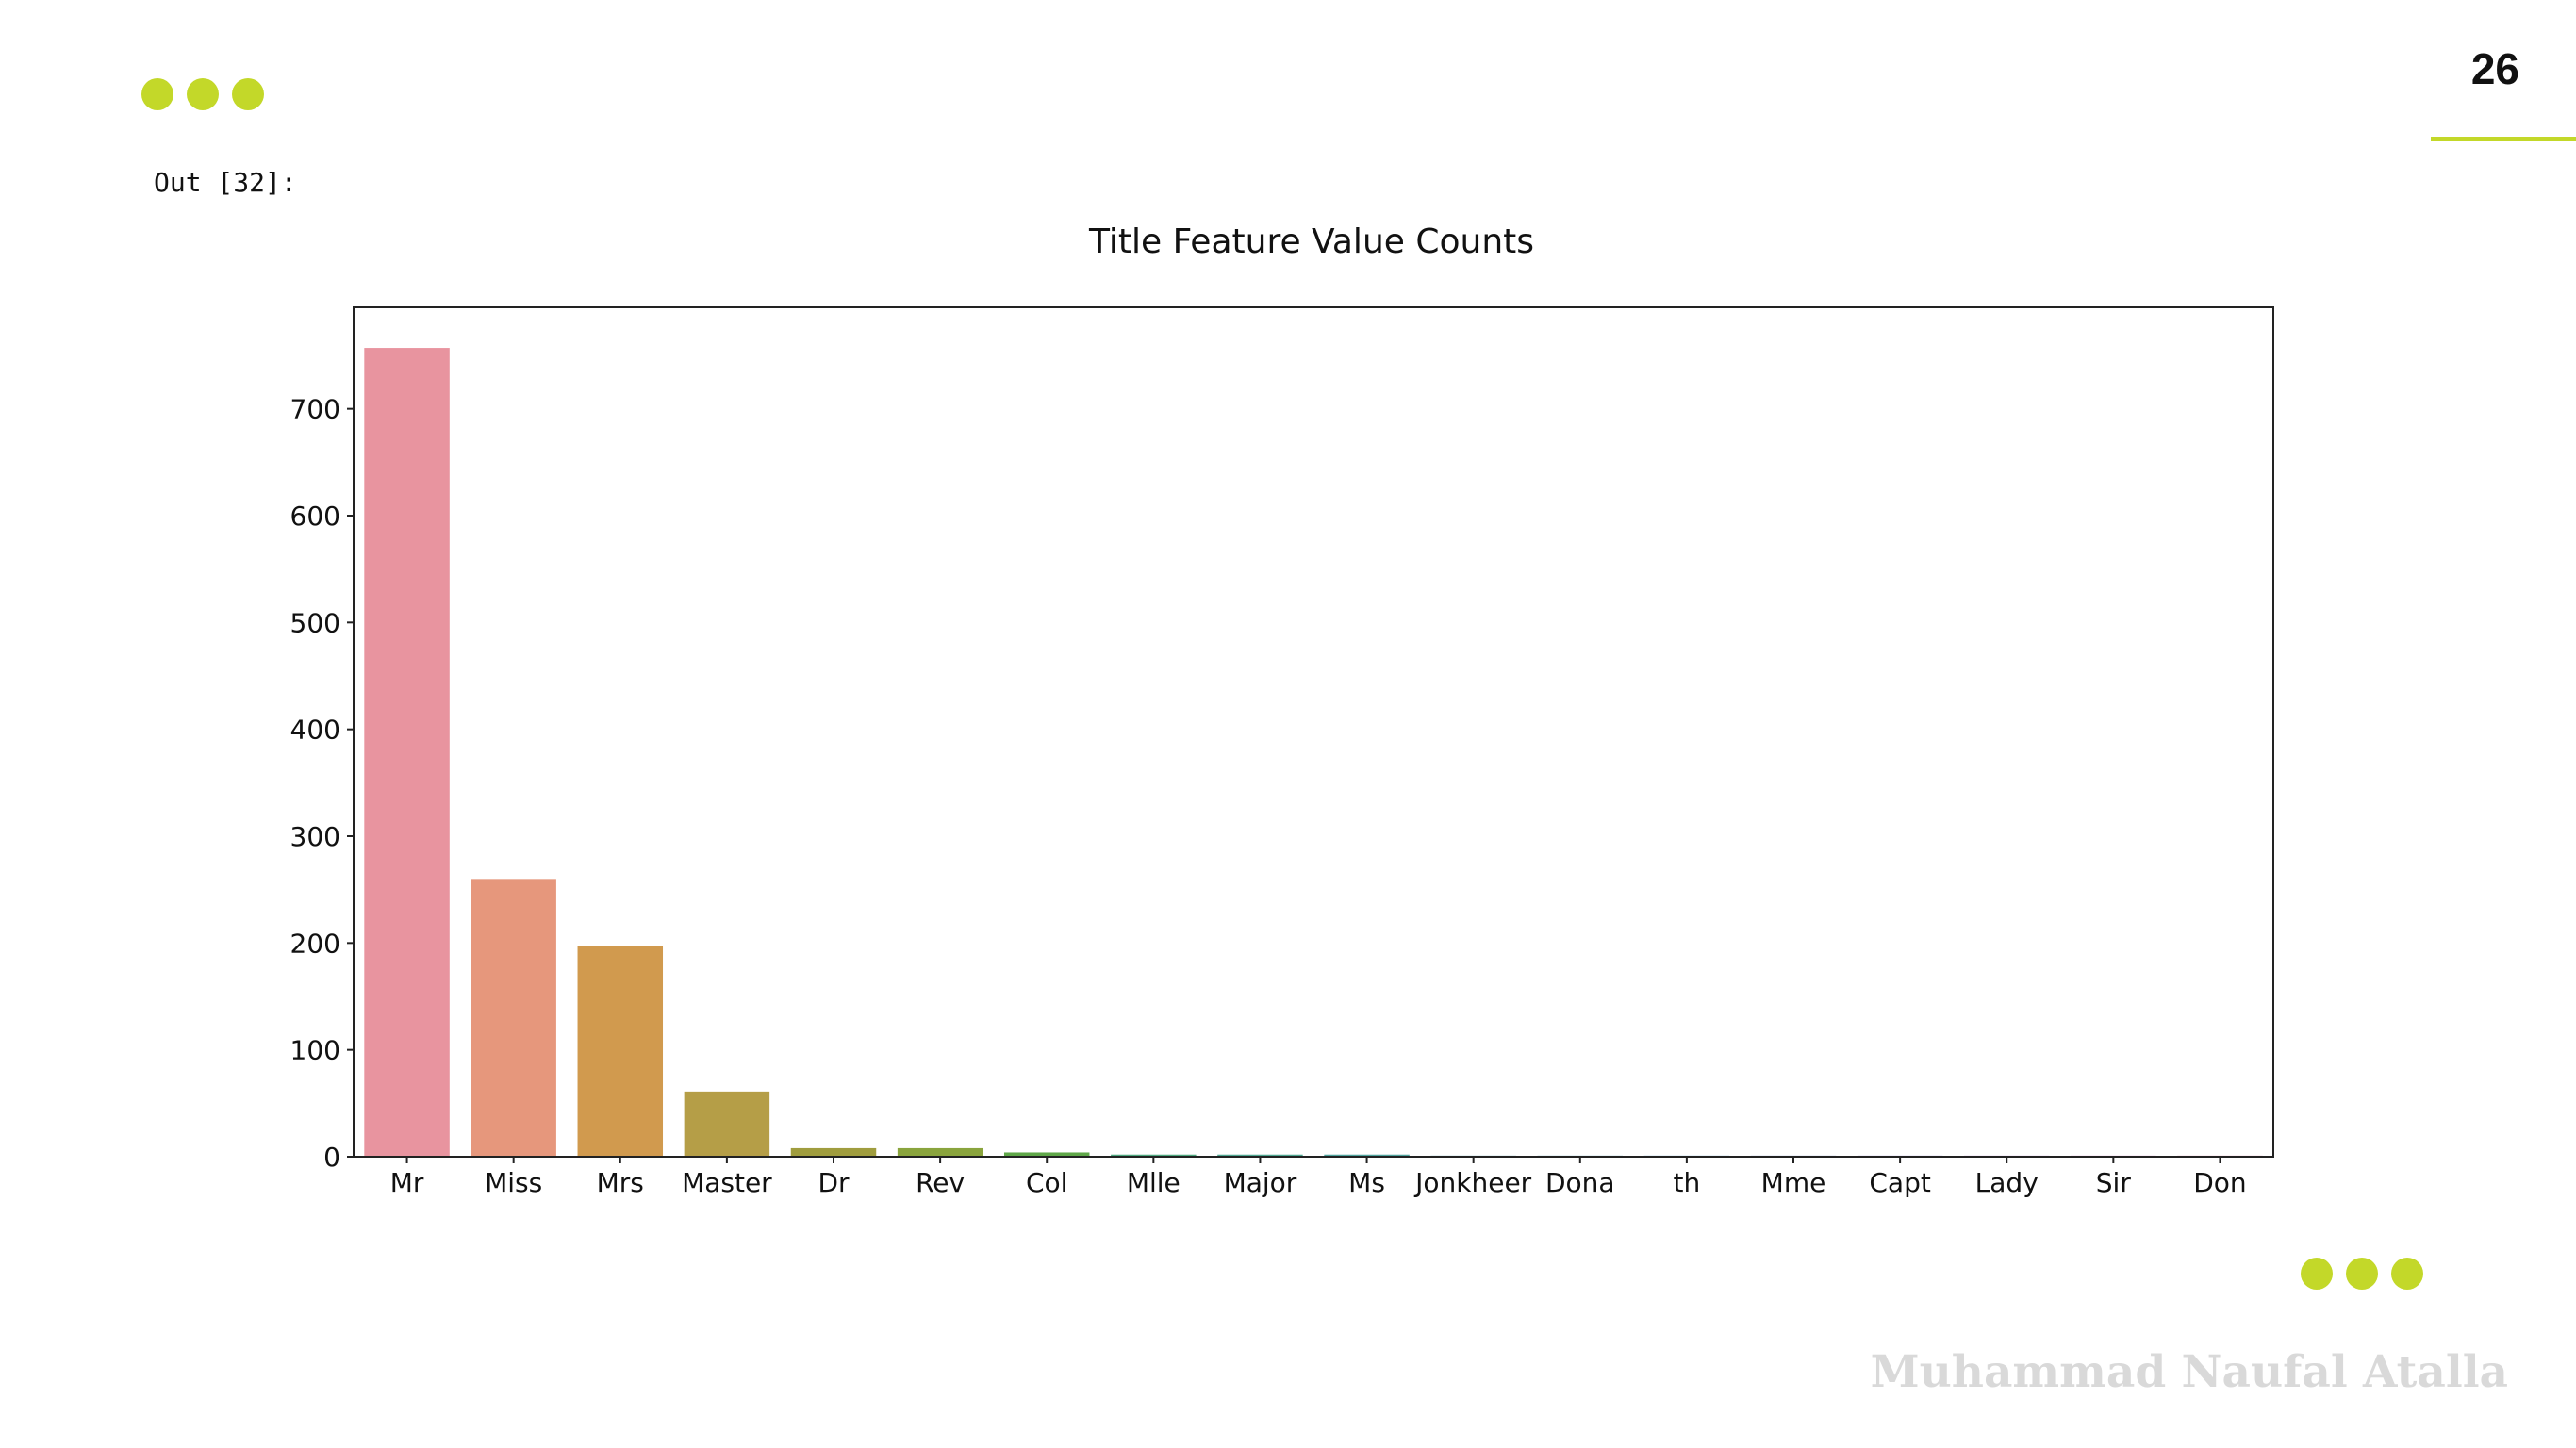 This screenshot has height=1448, width=2576. I want to click on author-watermark: Muhammad Naufal Atalla, so click(2189, 1372).